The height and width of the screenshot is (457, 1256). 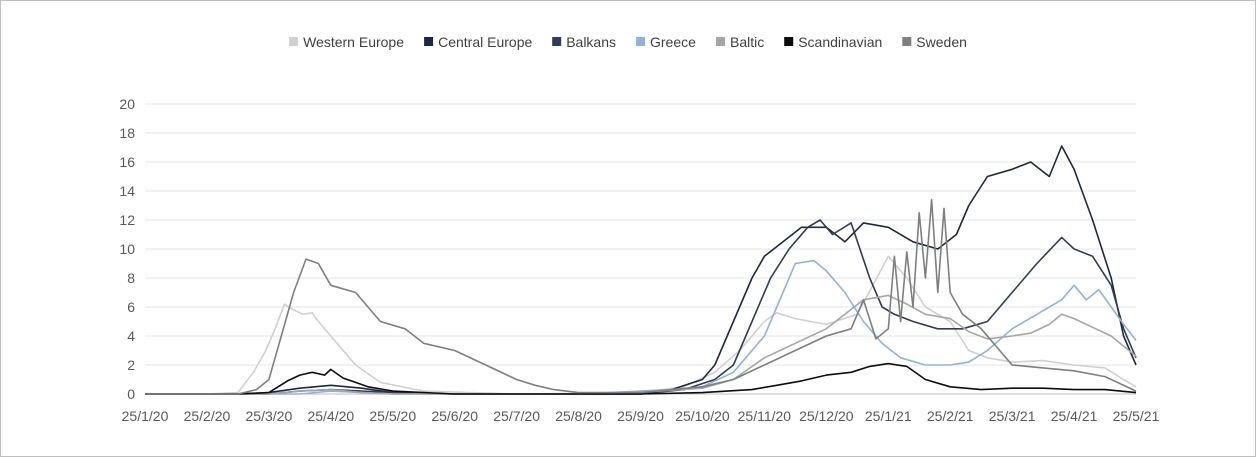 I want to click on y-tick-label: 12, so click(x=127, y=220).